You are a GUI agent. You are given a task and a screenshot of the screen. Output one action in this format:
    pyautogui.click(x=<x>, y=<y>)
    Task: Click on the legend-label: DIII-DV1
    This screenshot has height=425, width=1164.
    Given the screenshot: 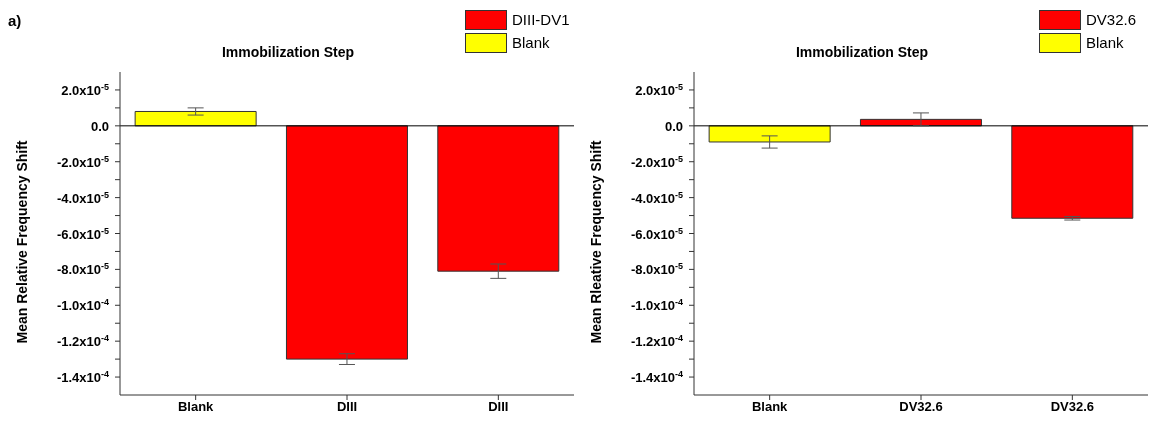 What is the action you would take?
    pyautogui.click(x=541, y=19)
    